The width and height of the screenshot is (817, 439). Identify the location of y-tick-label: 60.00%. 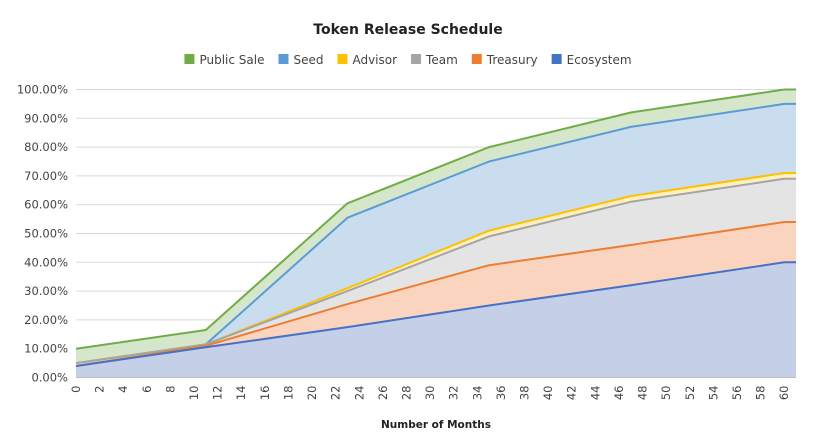
(46, 205).